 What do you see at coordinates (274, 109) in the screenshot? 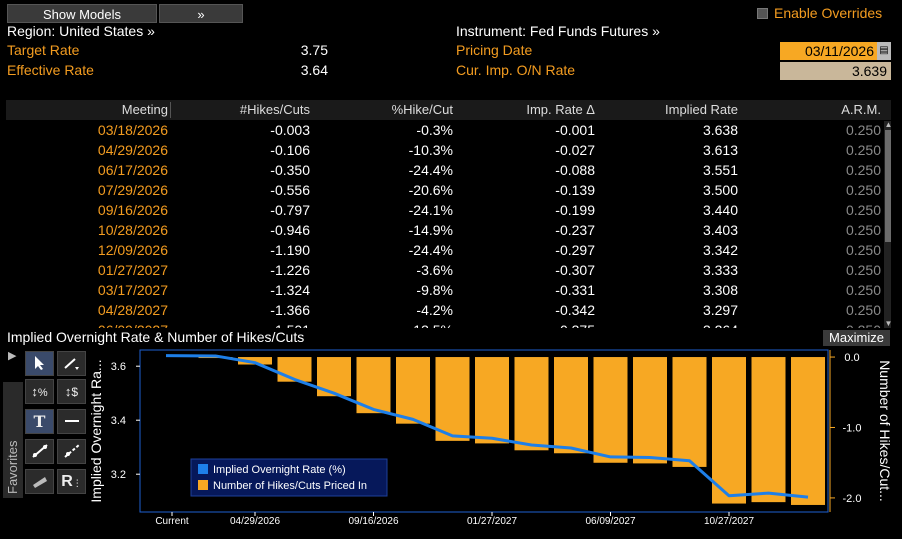
I see `col-hikes-cuts: #Hikes/Cuts` at bounding box center [274, 109].